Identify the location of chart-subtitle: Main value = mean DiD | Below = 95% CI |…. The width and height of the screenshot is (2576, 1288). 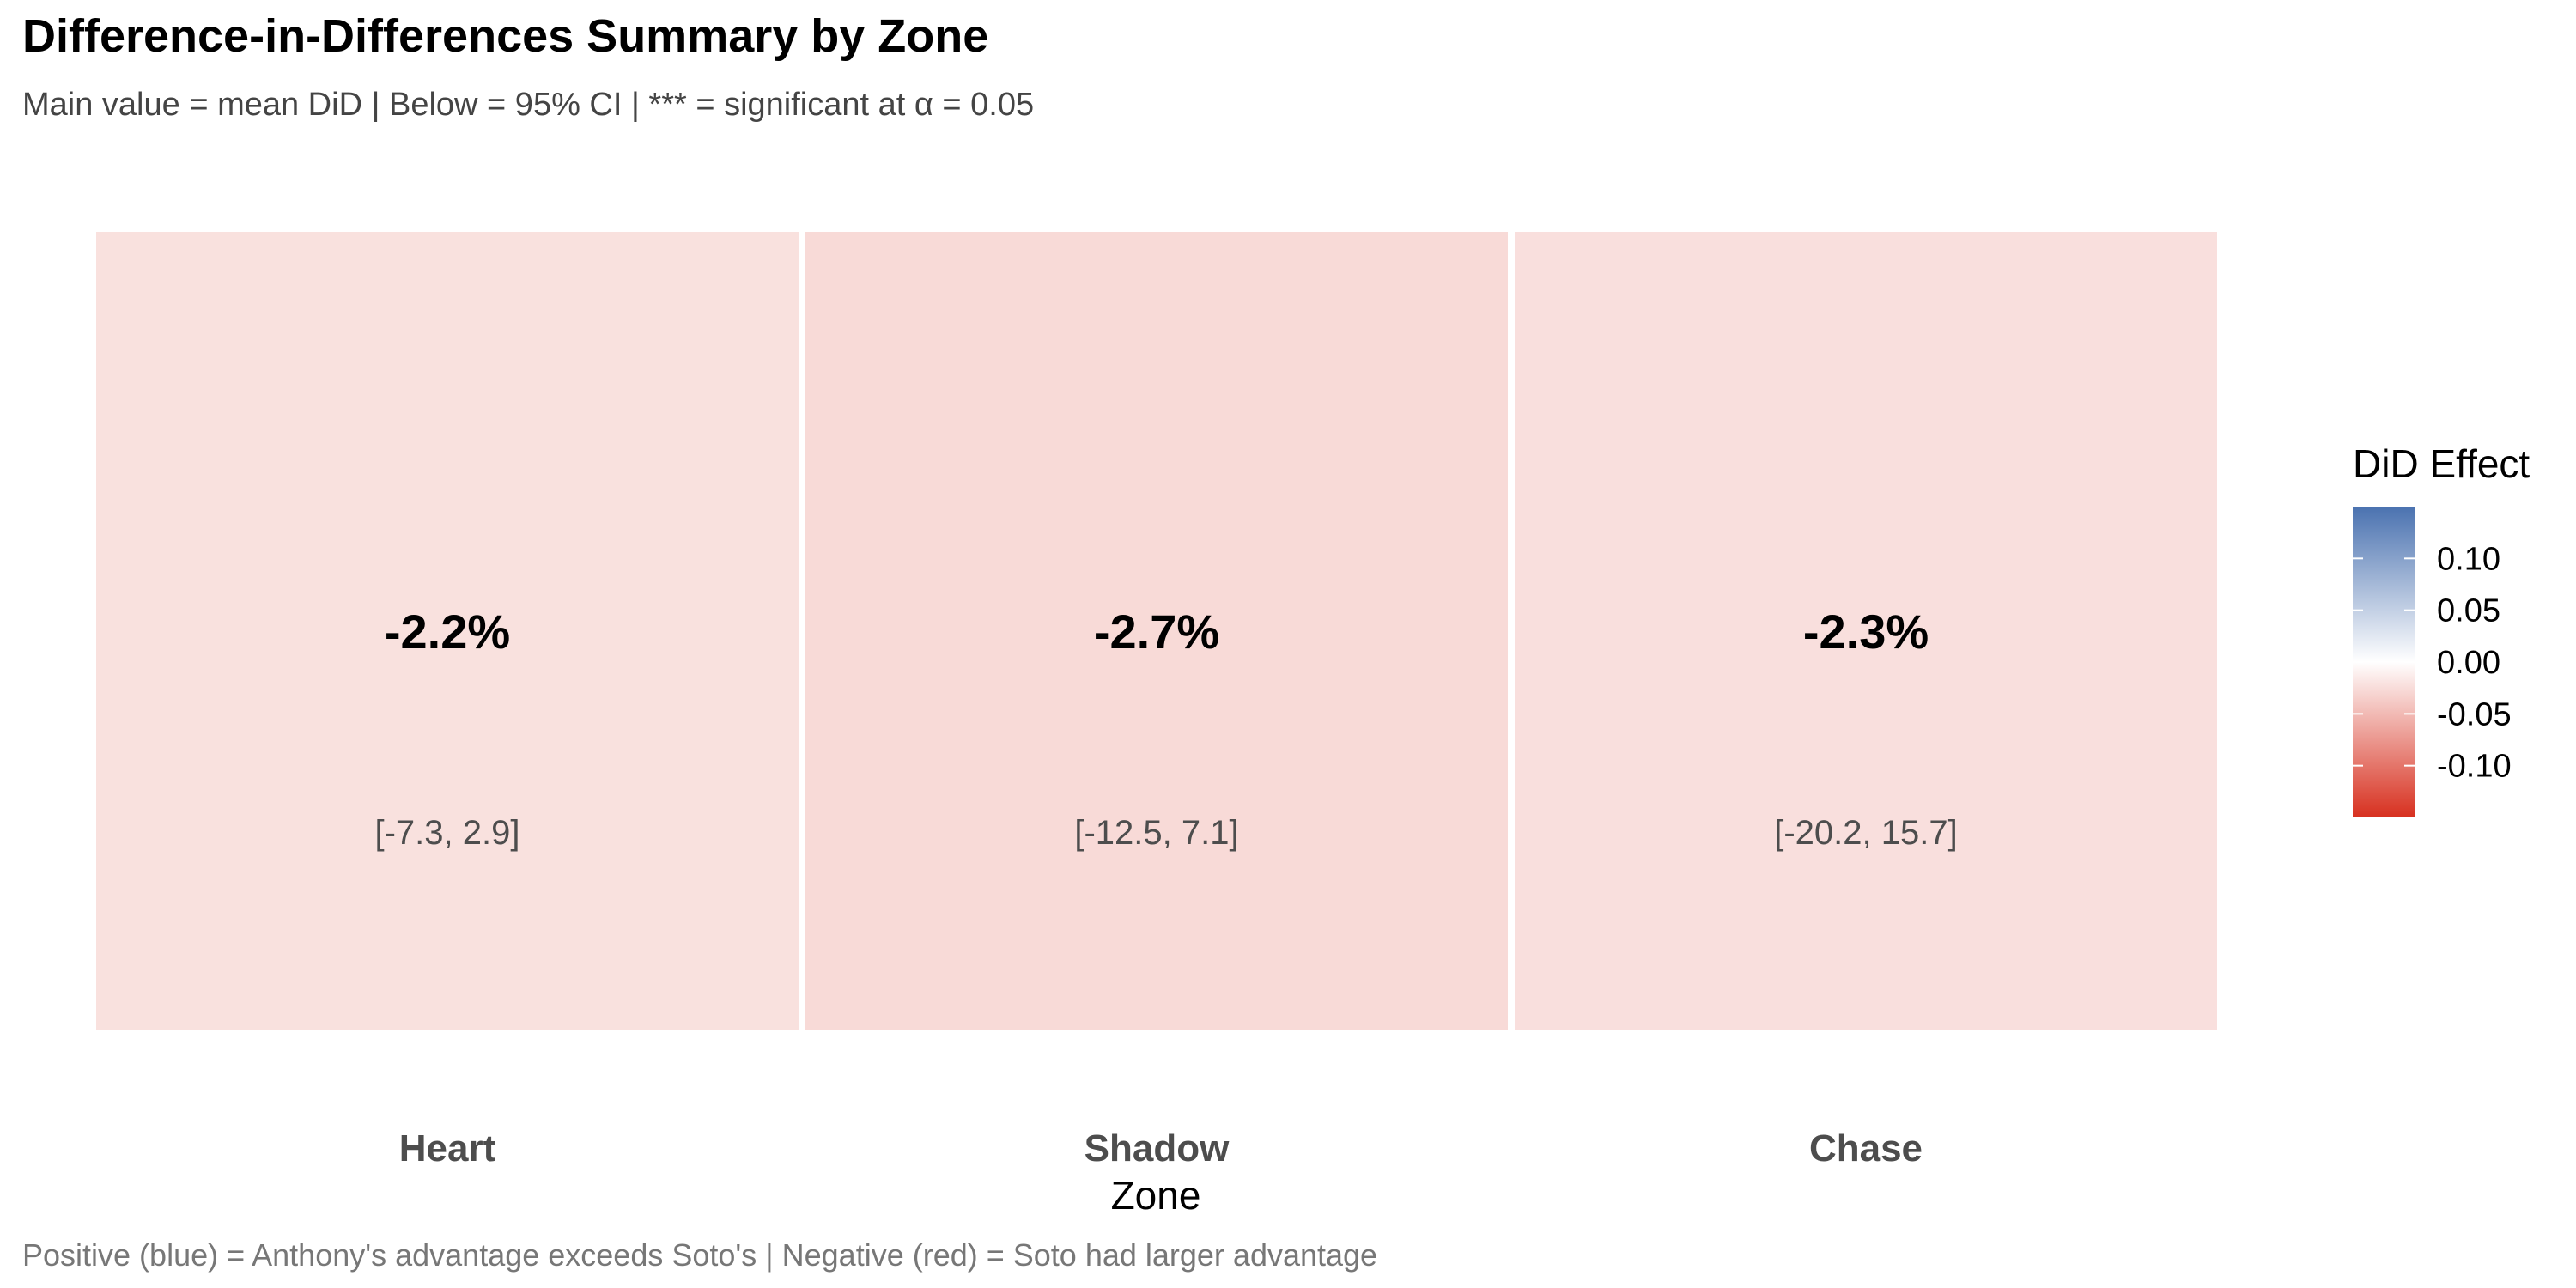
(528, 105).